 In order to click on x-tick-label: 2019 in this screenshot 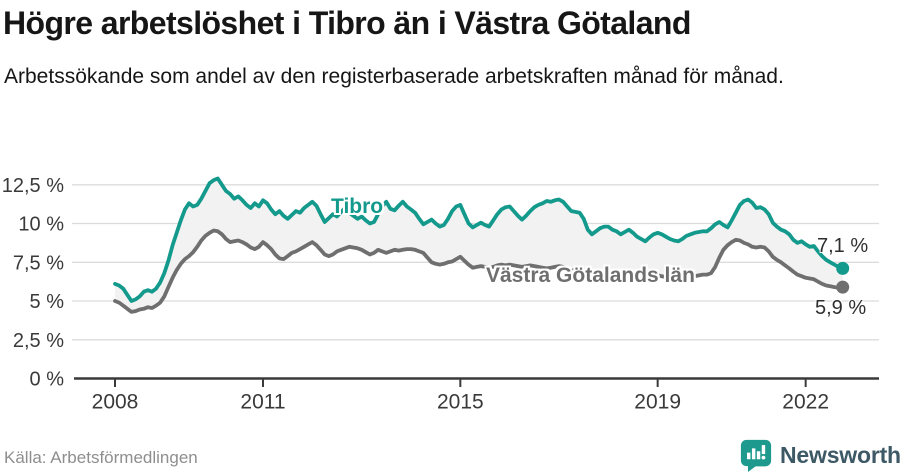, I will do `click(657, 402)`.